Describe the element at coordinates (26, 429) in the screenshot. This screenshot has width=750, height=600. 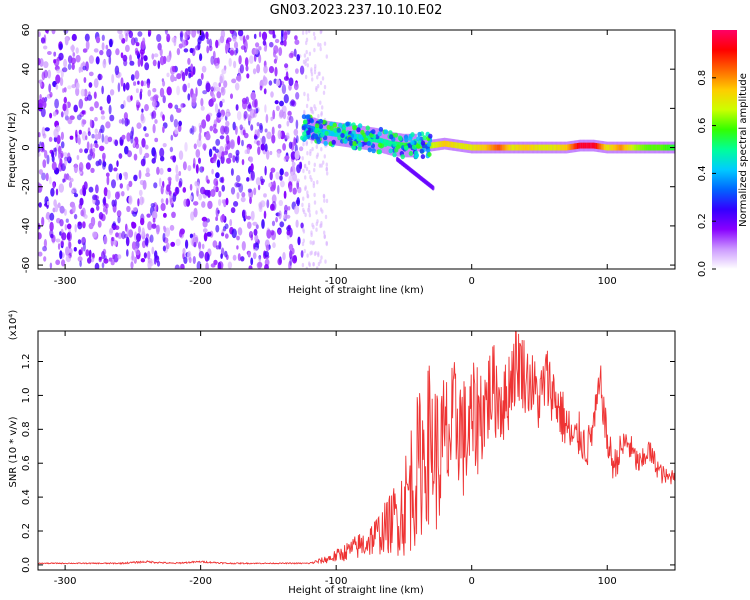
I see `y-tick-label: 0.8` at that location.